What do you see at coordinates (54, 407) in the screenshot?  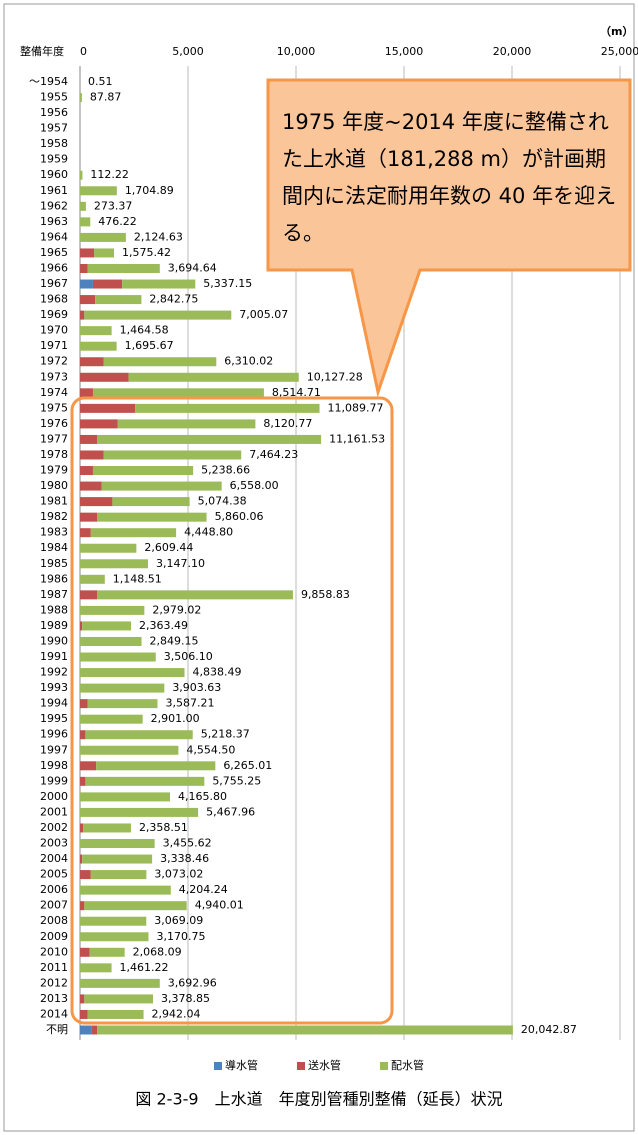 I see `y-tick-label: 1975` at bounding box center [54, 407].